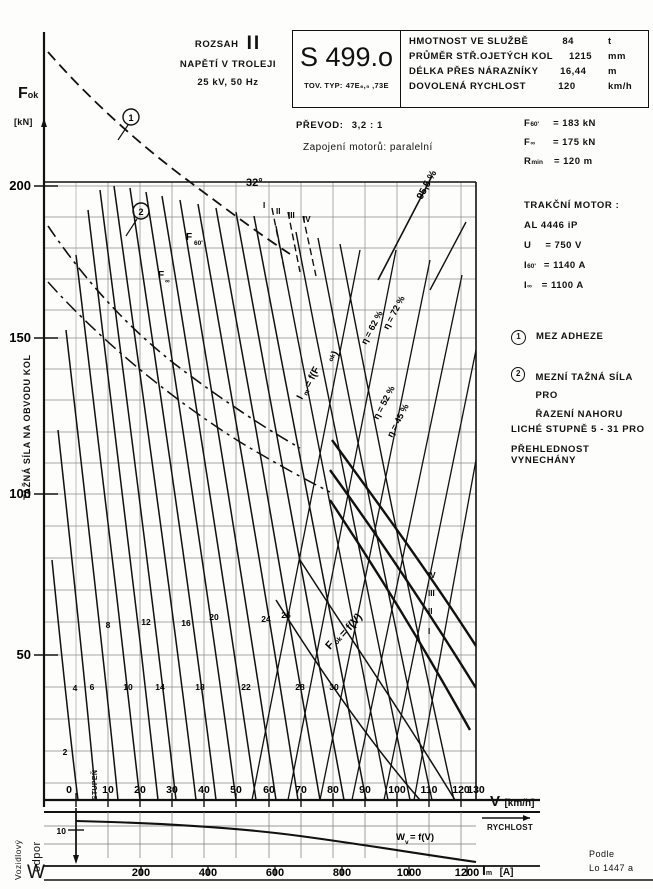 This screenshot has width=653, height=889. Describe the element at coordinates (146, 622) in the screenshot. I see `notch-label-12: 12` at that location.